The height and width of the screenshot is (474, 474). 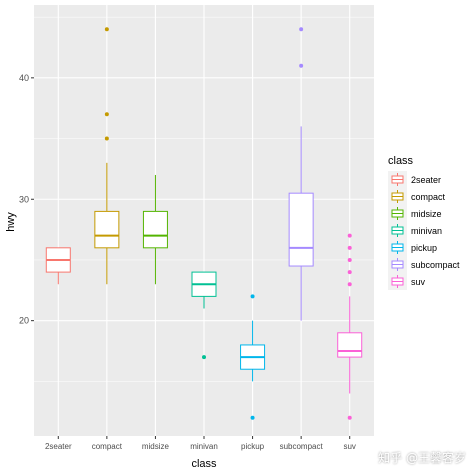 What do you see at coordinates (349, 446) in the screenshot?
I see `x-tick-label: suv` at bounding box center [349, 446].